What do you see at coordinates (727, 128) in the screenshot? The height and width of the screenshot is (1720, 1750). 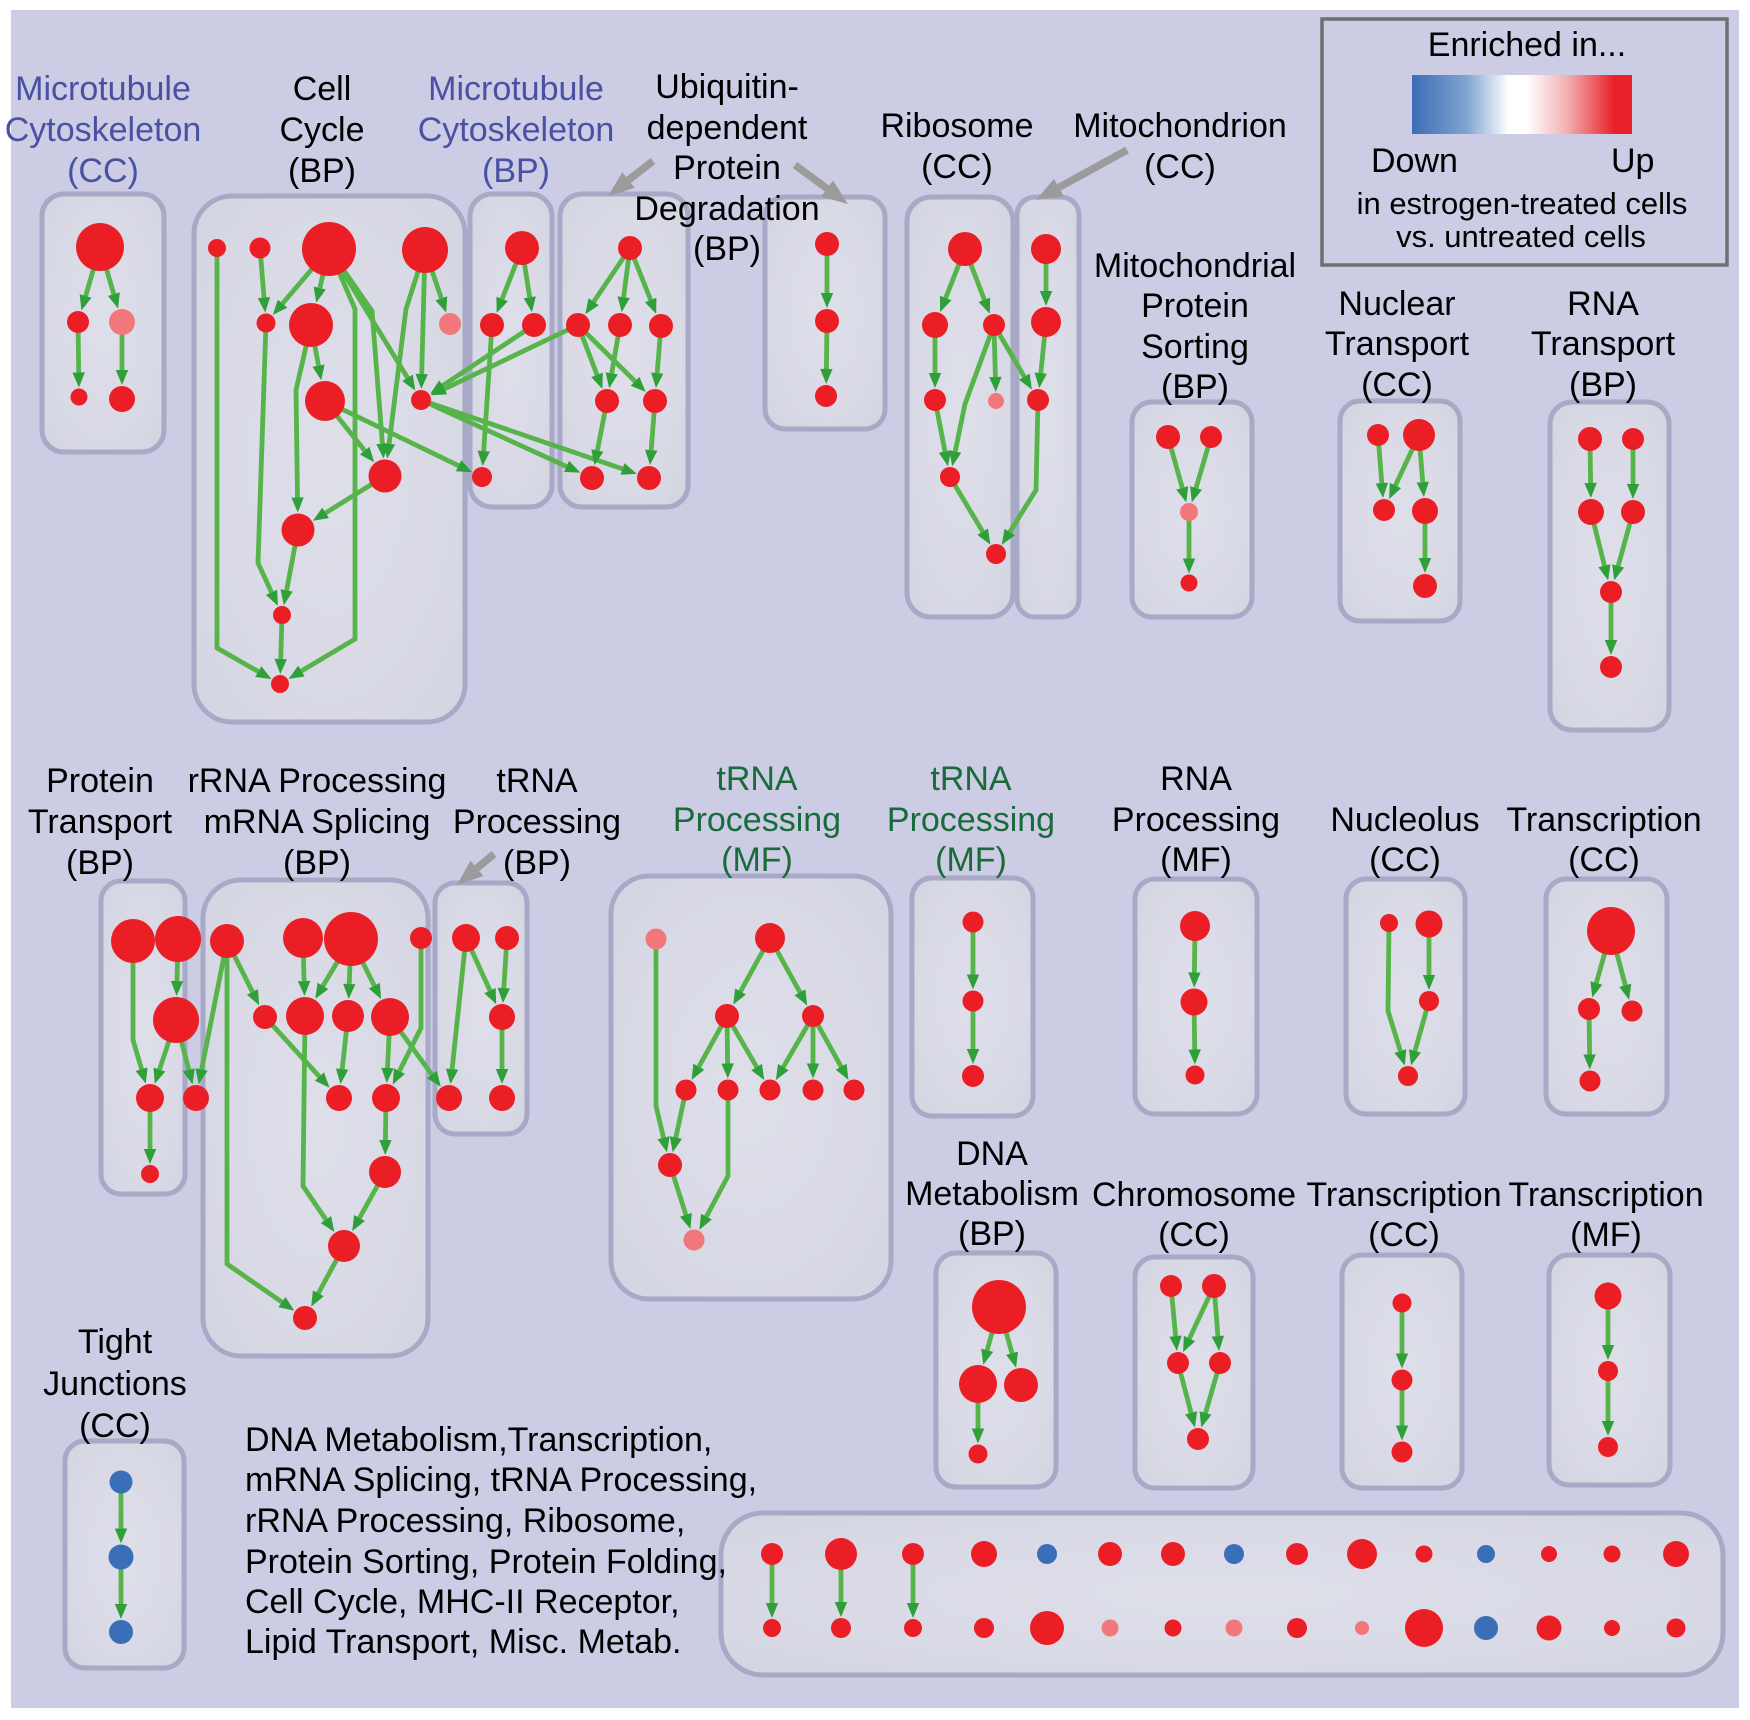 I see `svg-text: dependent` at bounding box center [727, 128].